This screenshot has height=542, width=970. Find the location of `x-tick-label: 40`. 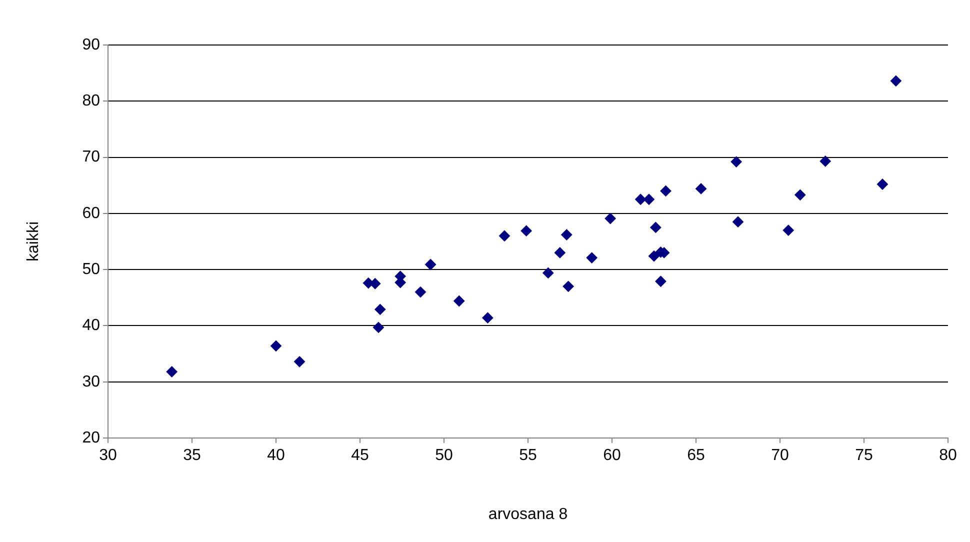

x-tick-label: 40 is located at coordinates (276, 455).